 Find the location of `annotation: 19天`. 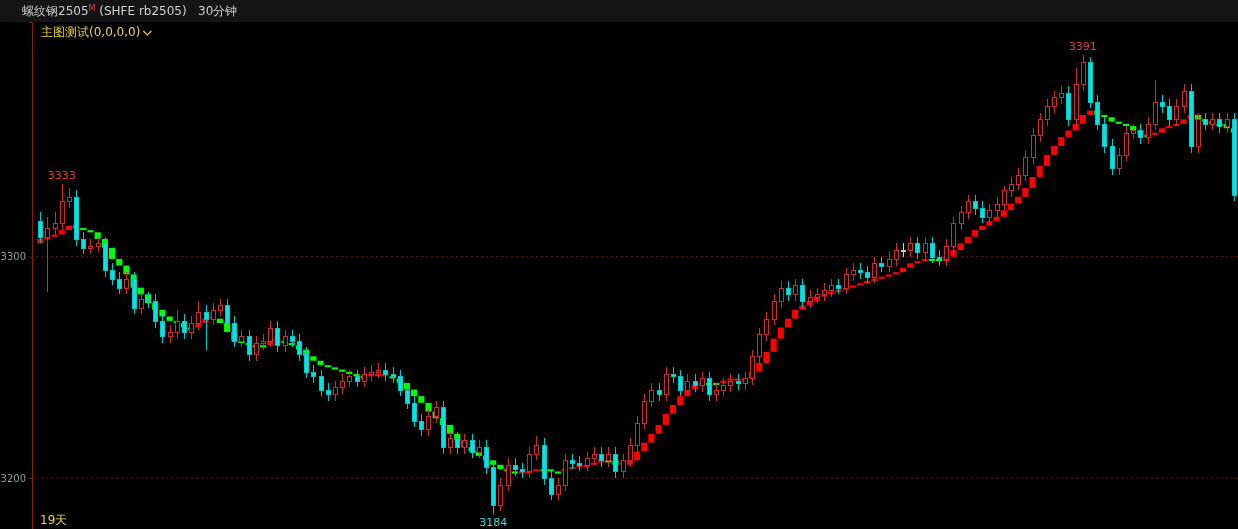

annotation: 19天 is located at coordinates (54, 520).